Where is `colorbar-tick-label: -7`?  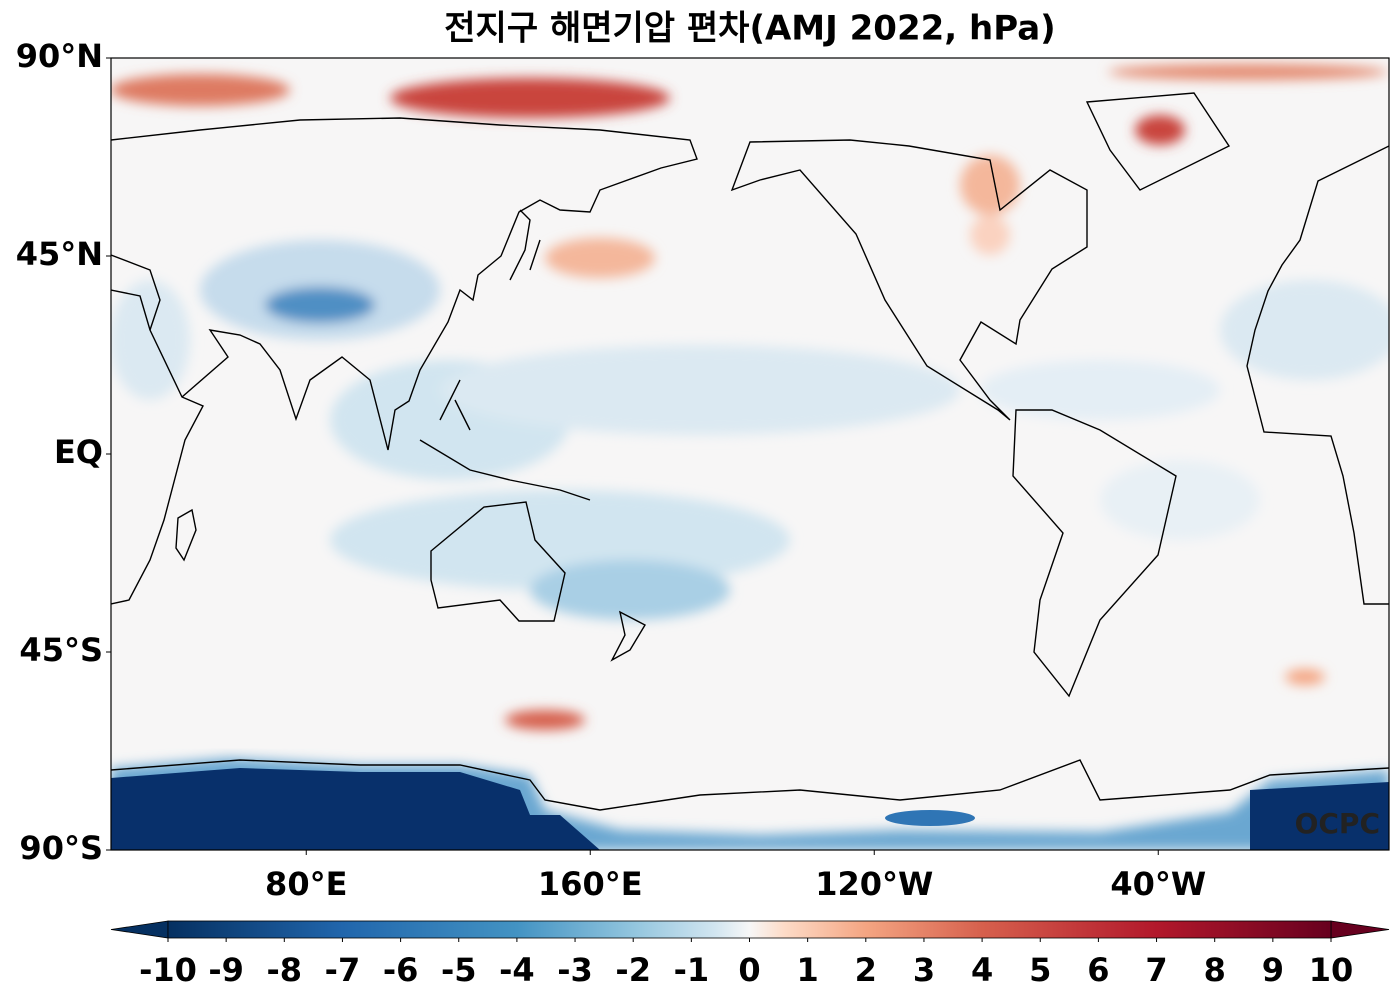 colorbar-tick-label: -7 is located at coordinates (343, 970).